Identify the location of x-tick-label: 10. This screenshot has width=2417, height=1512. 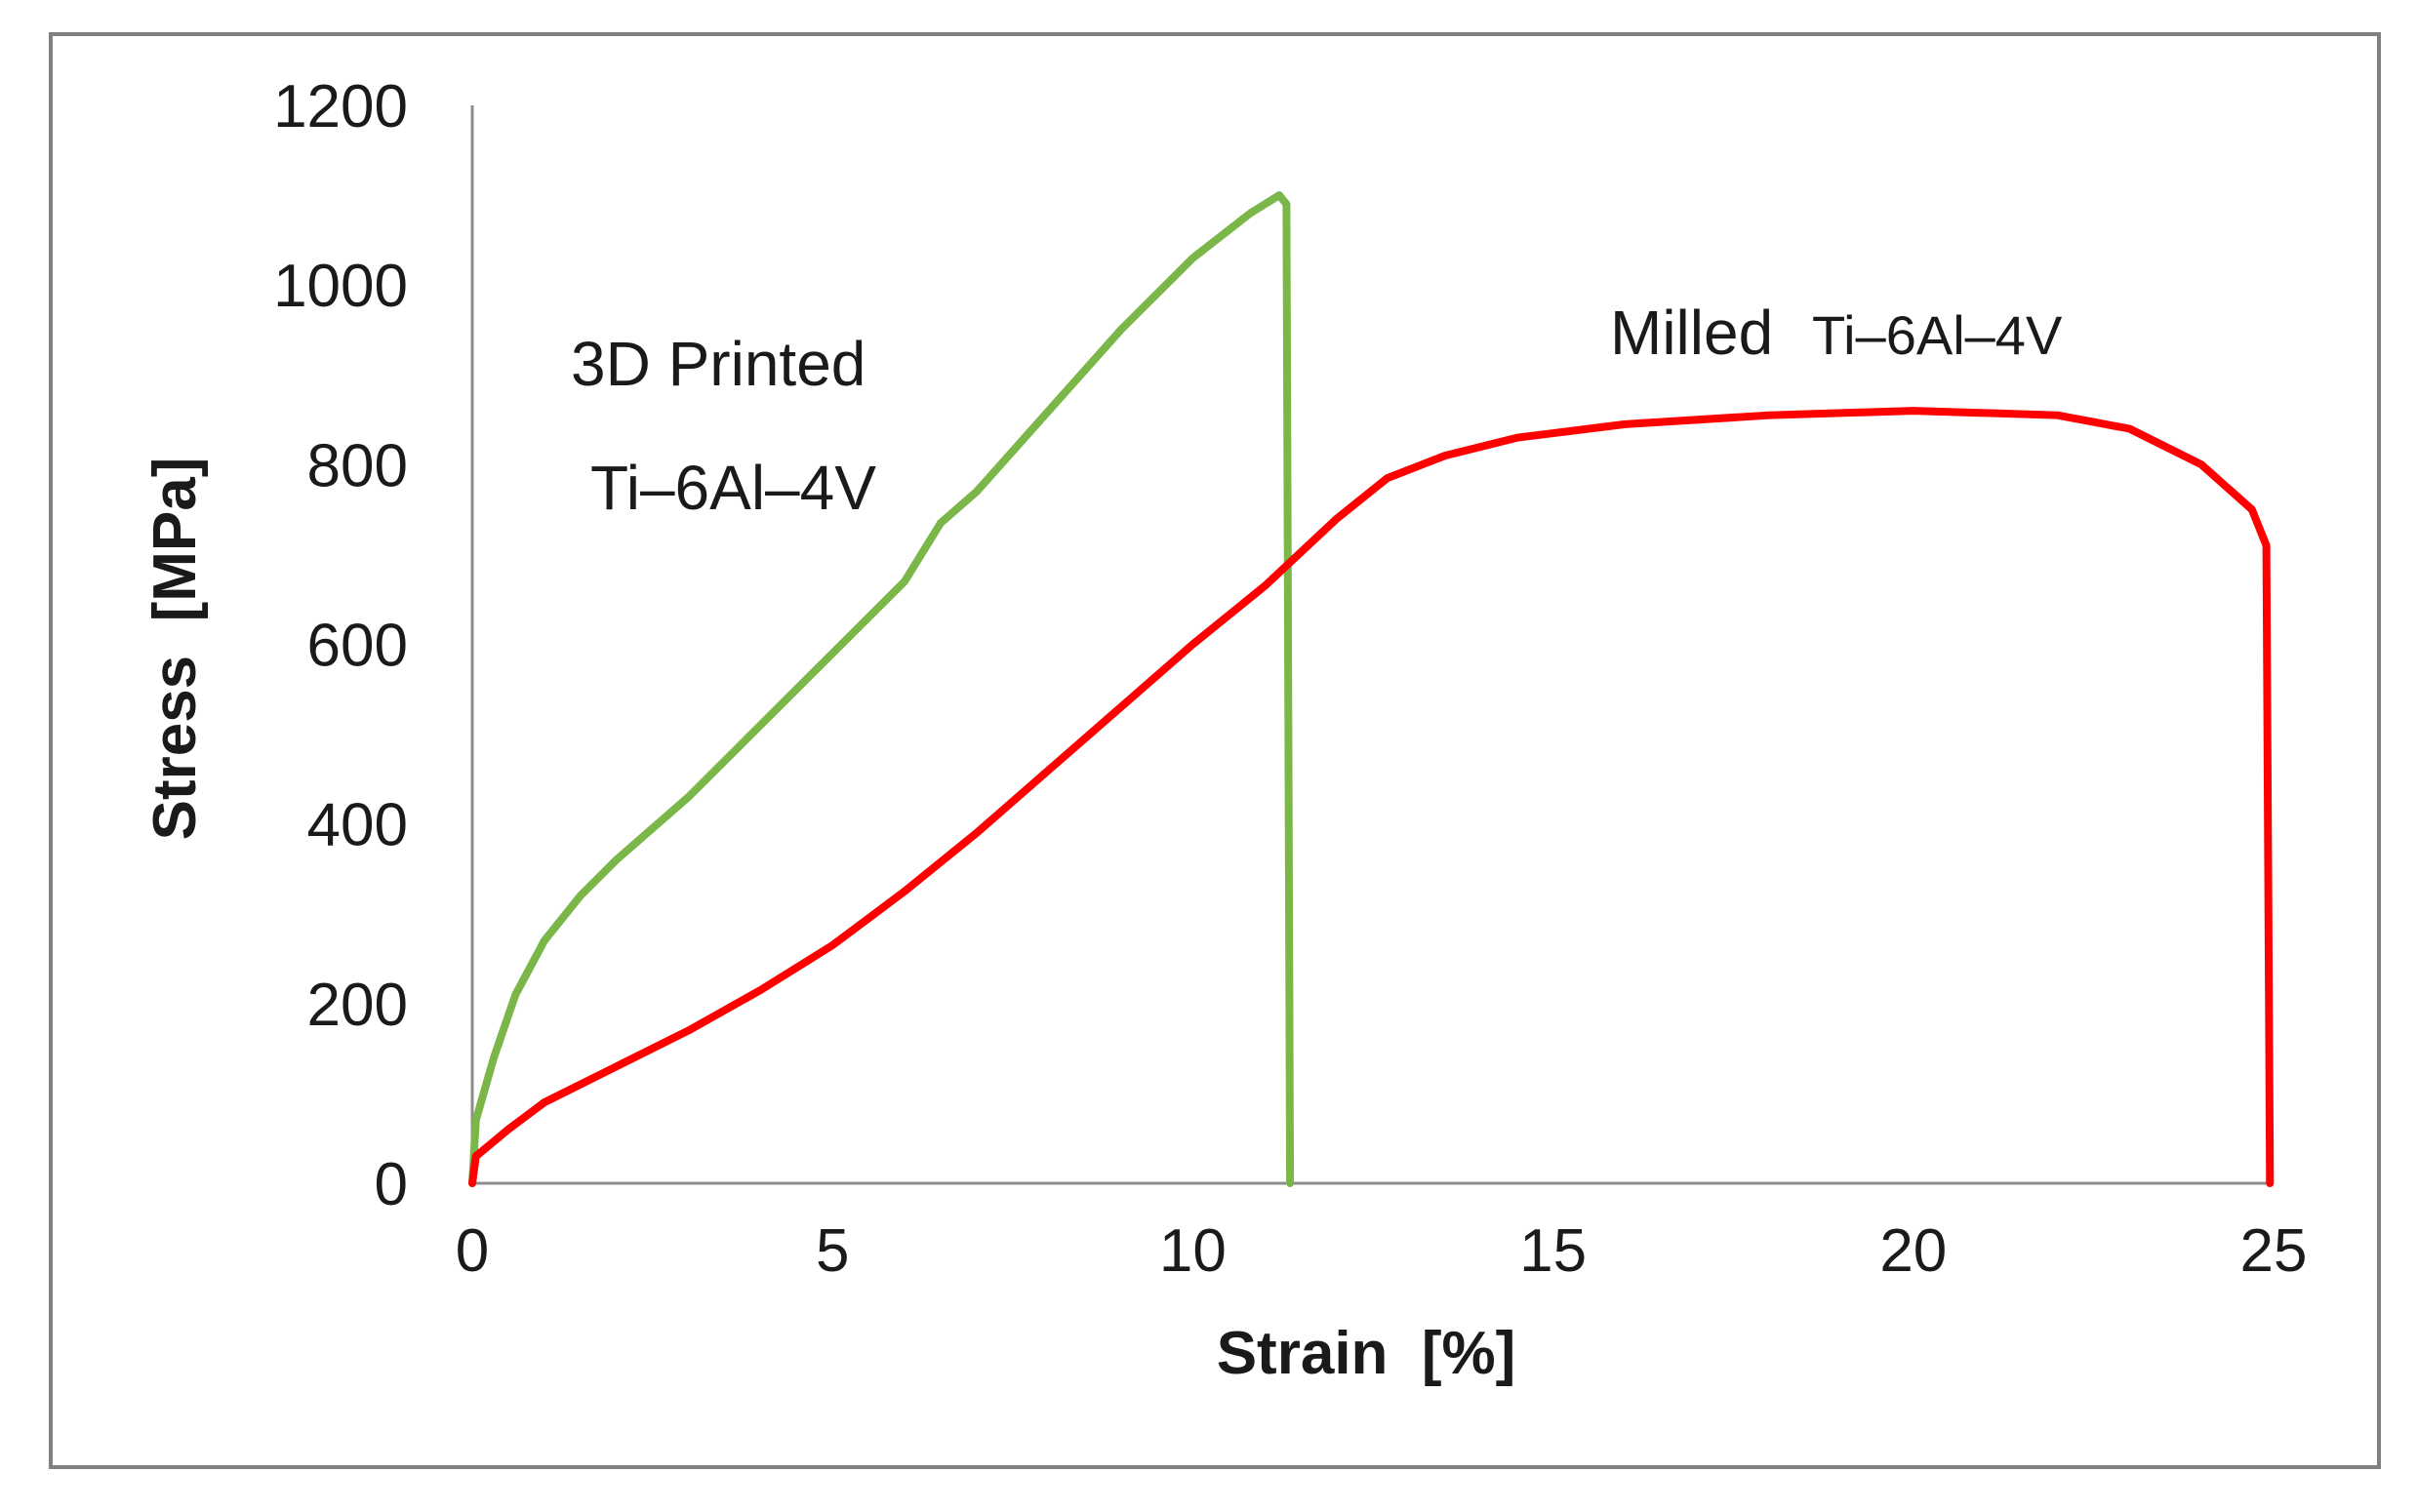
(1193, 1251).